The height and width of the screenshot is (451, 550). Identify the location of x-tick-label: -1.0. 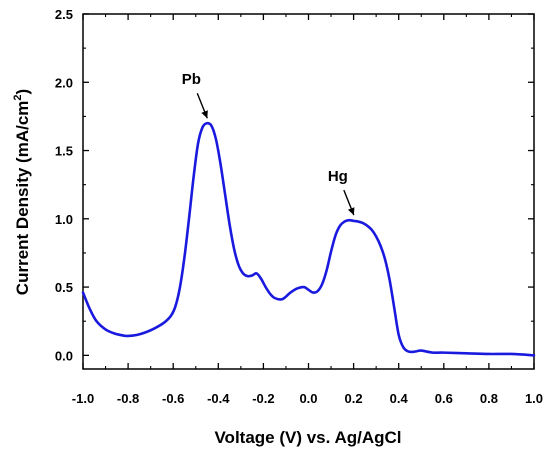
(83, 398).